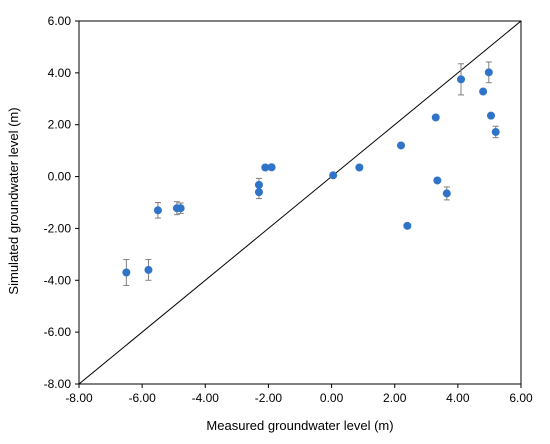 The image size is (550, 444). What do you see at coordinates (332, 398) in the screenshot?
I see `x-tick-label: 0.00` at bounding box center [332, 398].